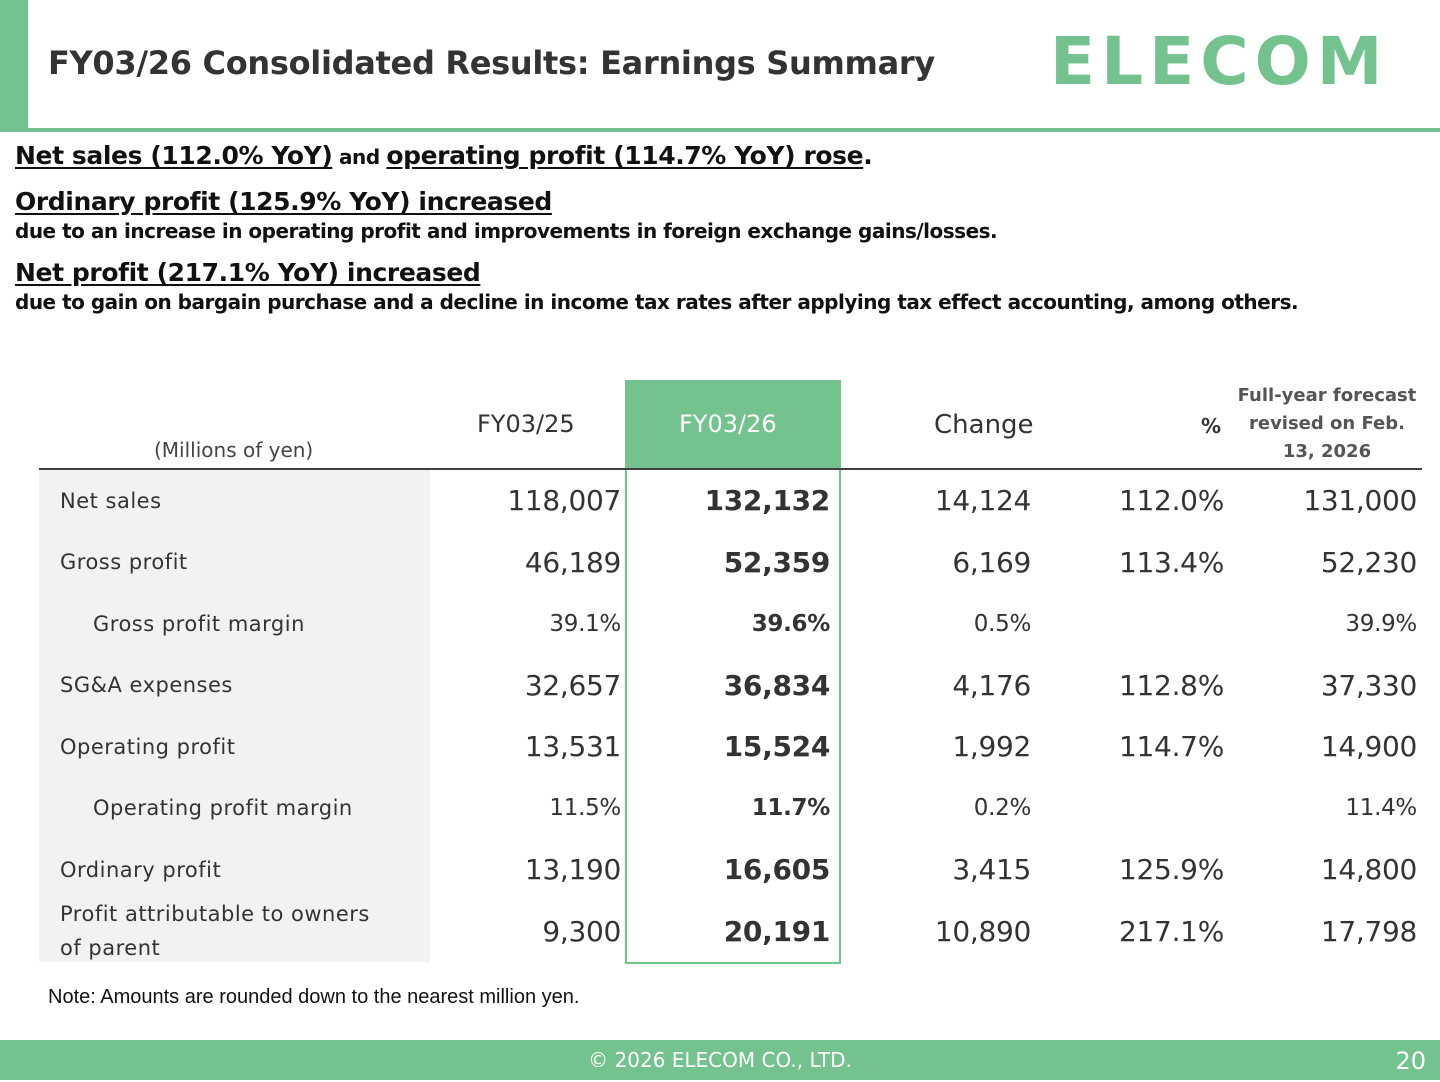 The height and width of the screenshot is (1082, 1440). What do you see at coordinates (1171, 501) in the screenshot?
I see `cell-percent: 112.0%` at bounding box center [1171, 501].